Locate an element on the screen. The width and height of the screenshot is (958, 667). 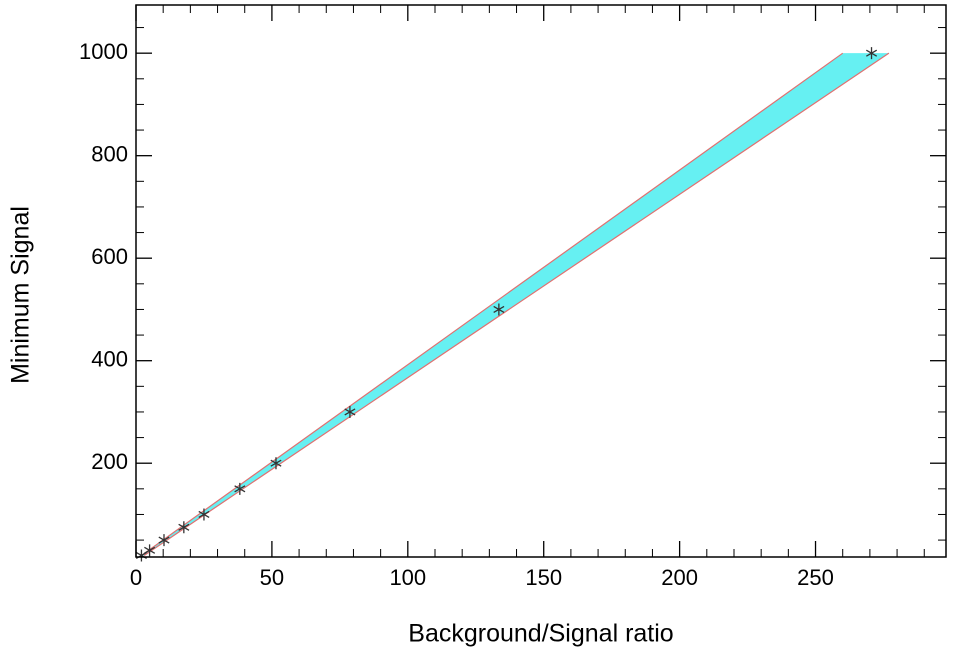
x-tick-label: 100 is located at coordinates (407, 577).